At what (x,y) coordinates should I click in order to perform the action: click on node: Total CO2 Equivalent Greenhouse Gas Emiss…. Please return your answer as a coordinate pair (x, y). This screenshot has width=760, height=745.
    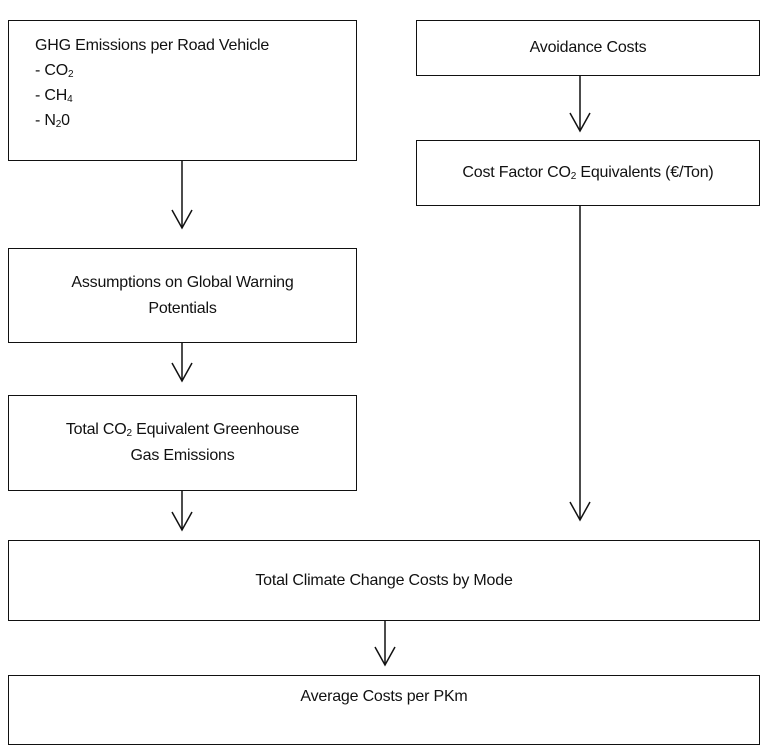
    Looking at the image, I should click on (182, 443).